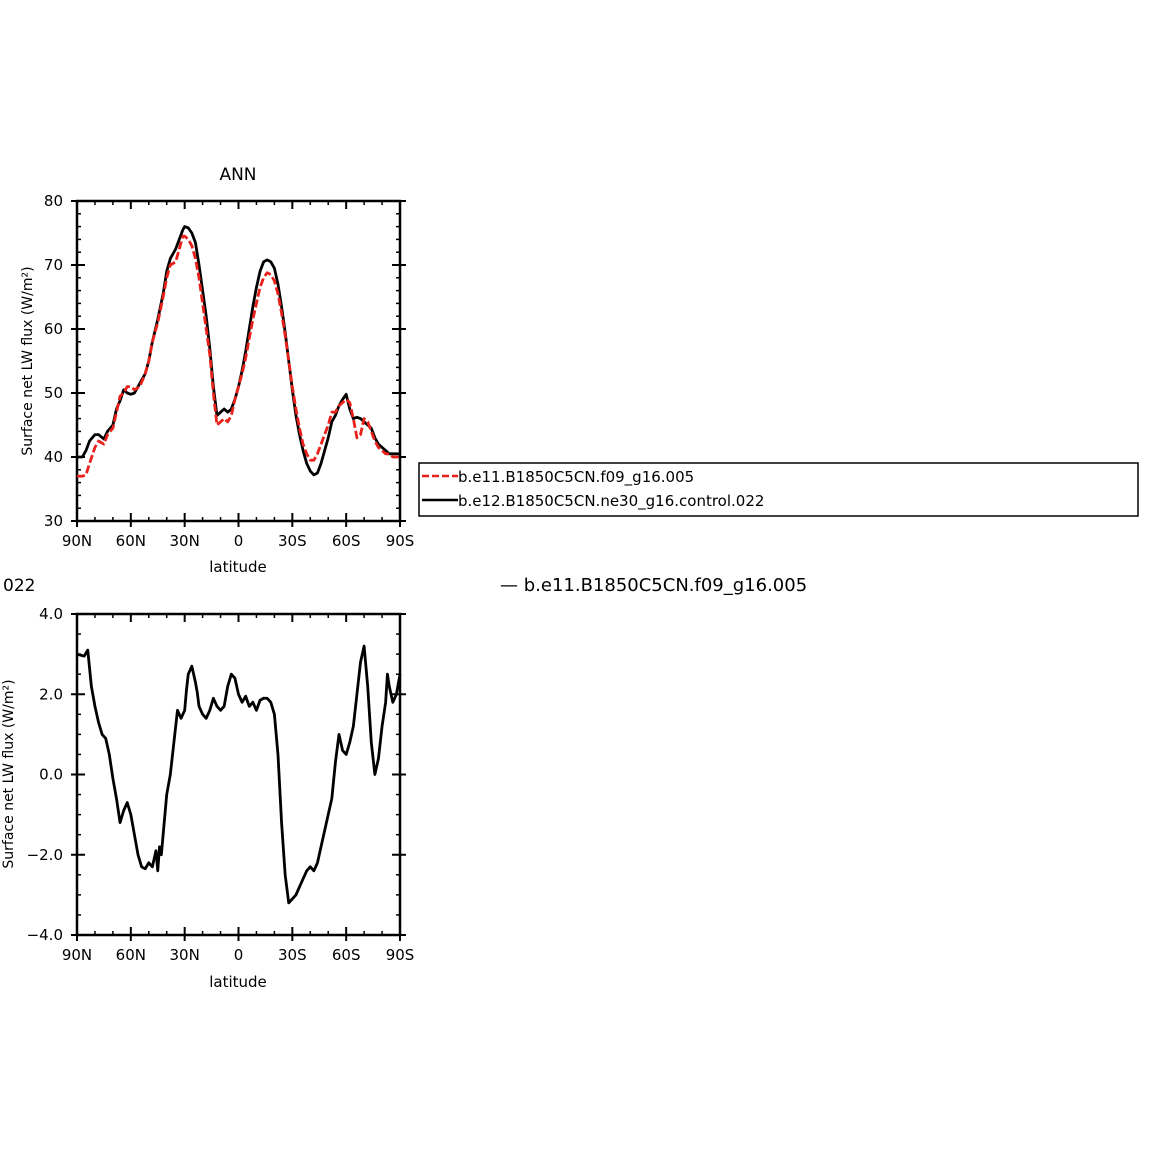 Image resolution: width=1156 pixels, height=1153 pixels. What do you see at coordinates (576, 477) in the screenshot?
I see `legend-label-case: b.e11.B1850C5CN.f09_g16.005` at bounding box center [576, 477].